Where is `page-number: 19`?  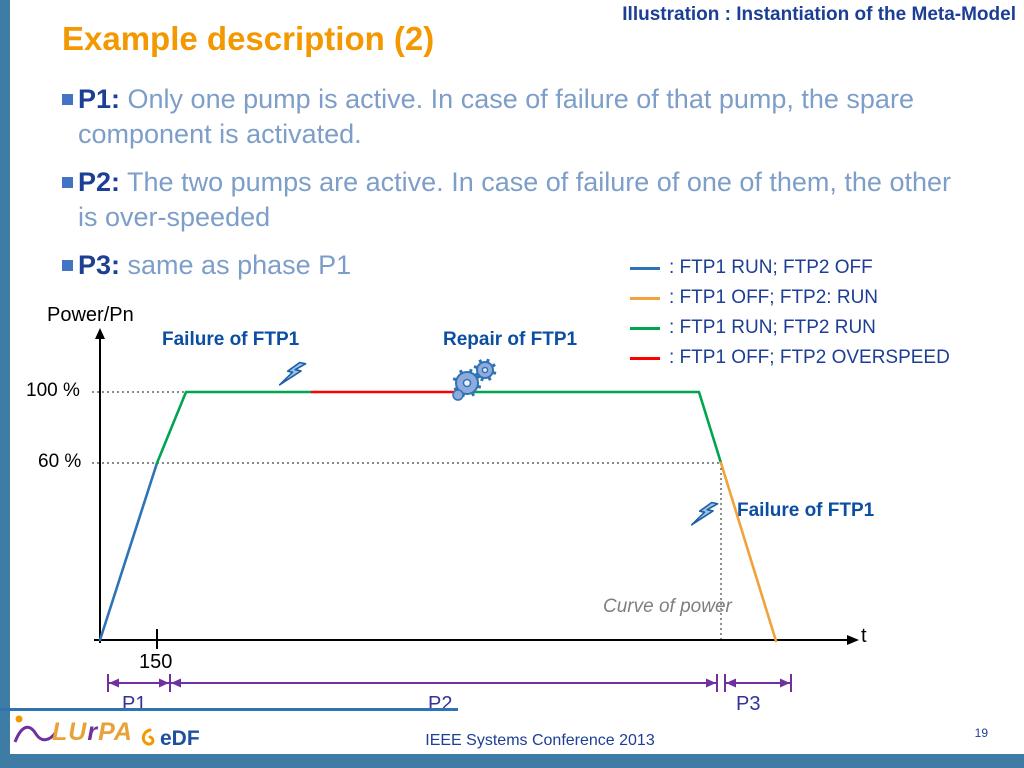
page-number: 19 is located at coordinates (981, 733).